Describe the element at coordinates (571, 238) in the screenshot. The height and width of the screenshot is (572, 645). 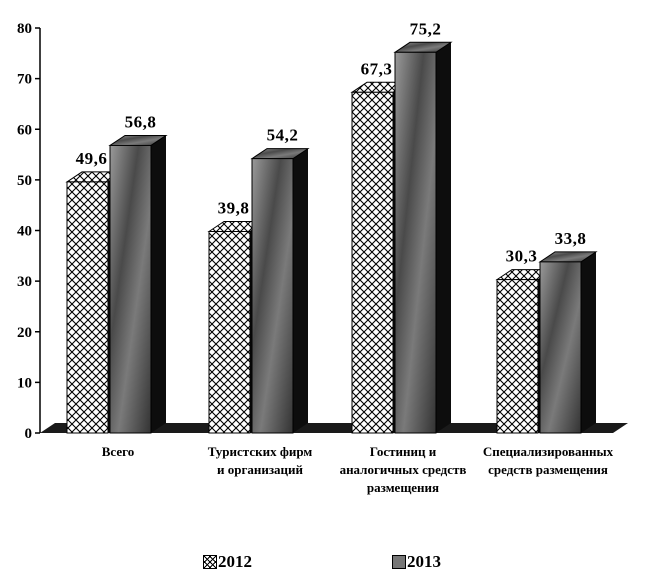
I see `data-label-2013: 33,8` at that location.